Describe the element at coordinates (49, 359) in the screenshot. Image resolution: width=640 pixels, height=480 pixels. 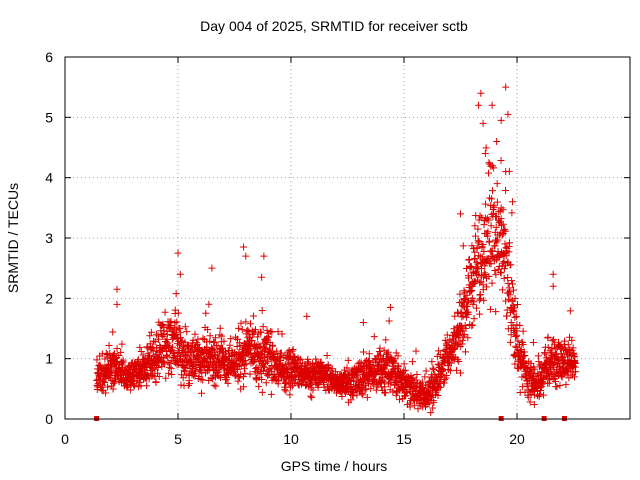
I see `y-tick-label: 1` at that location.